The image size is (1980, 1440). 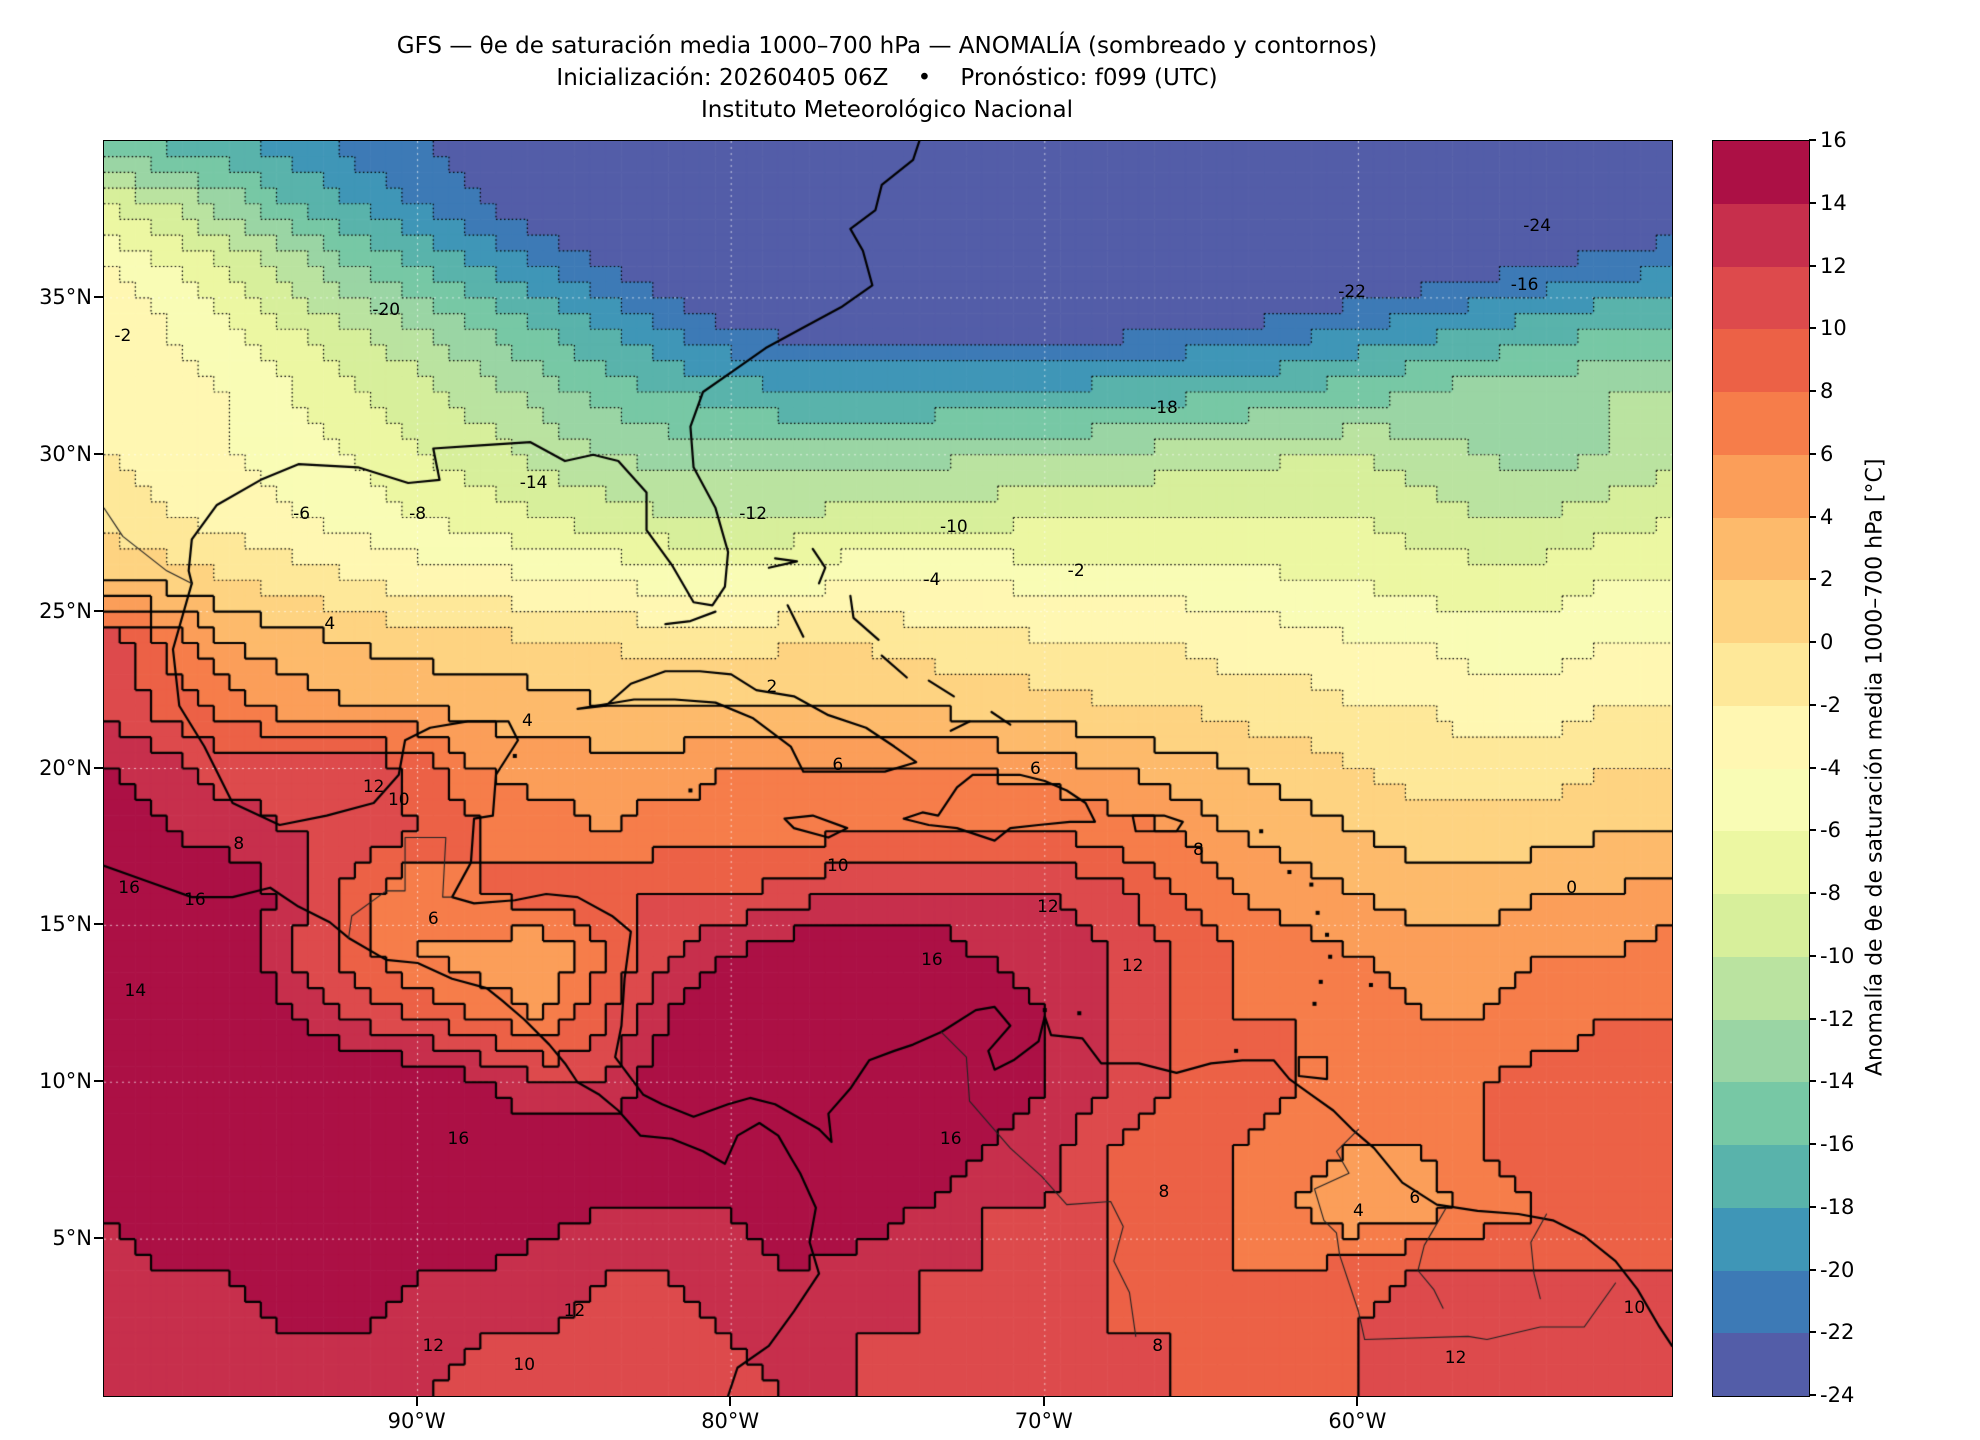 What do you see at coordinates (1043, 1421) in the screenshot?
I see `lon-tick-label: 70°W` at bounding box center [1043, 1421].